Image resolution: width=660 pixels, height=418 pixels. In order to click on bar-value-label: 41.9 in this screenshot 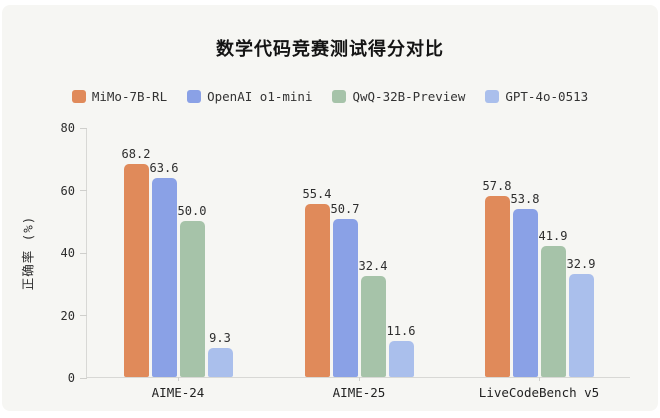, I will do `click(553, 236)`.